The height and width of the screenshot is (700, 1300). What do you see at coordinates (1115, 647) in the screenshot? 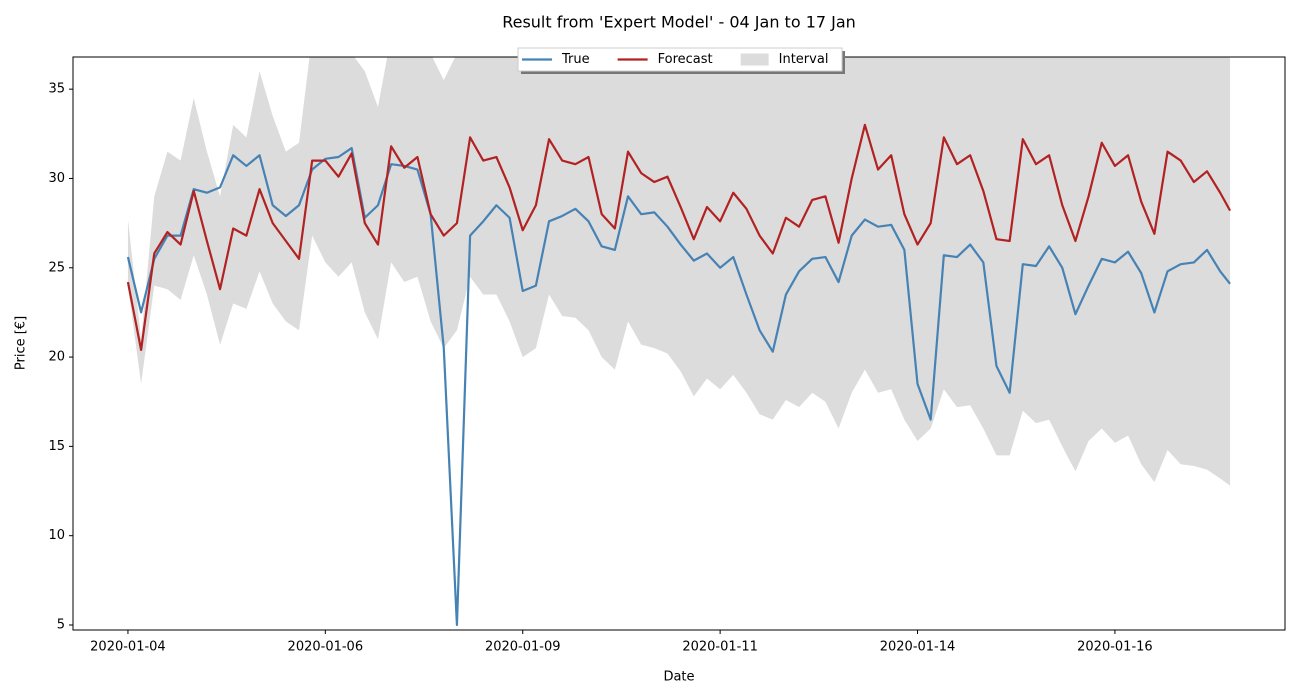
I see `x-tick-label: 2020-01-16` at bounding box center [1115, 647].